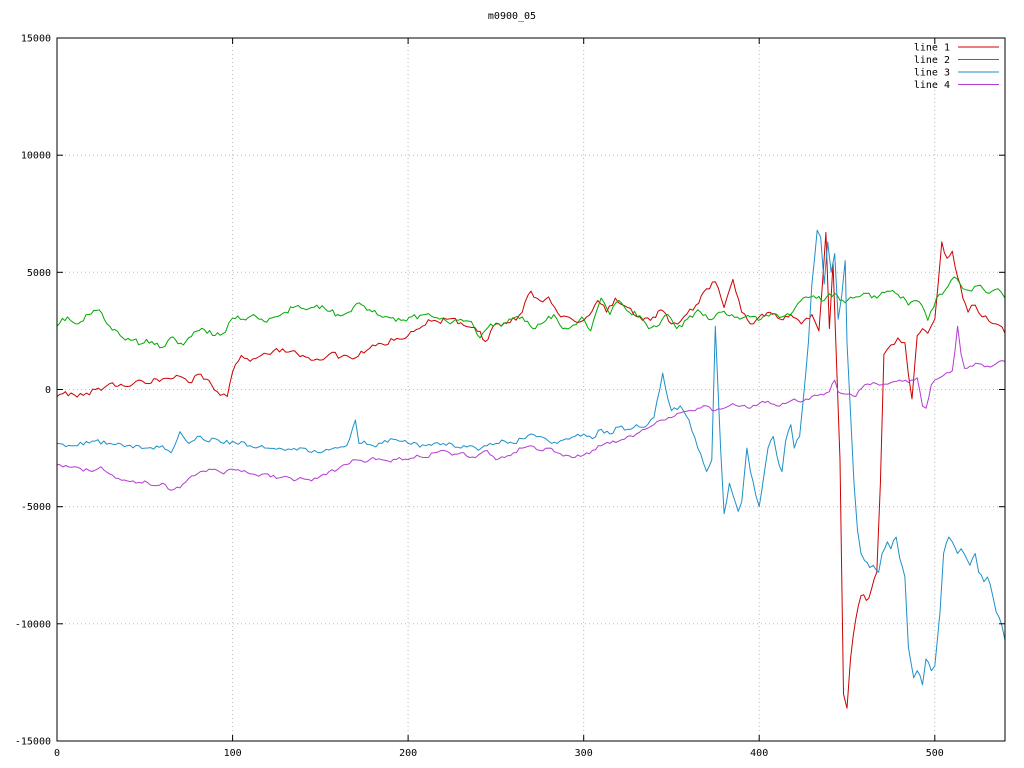  I want to click on x-tick-label: 0, so click(57, 753).